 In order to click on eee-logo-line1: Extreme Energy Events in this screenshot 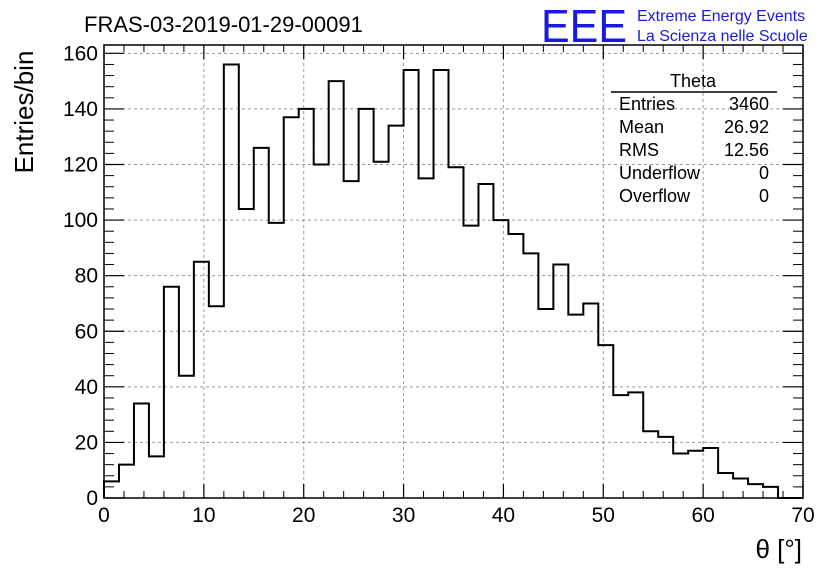, I will do `click(721, 16)`.